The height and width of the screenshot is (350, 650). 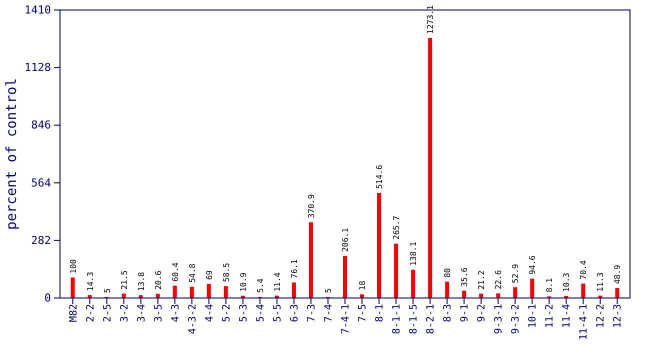 I want to click on x-tick-label: 5-4, so click(x=260, y=313).